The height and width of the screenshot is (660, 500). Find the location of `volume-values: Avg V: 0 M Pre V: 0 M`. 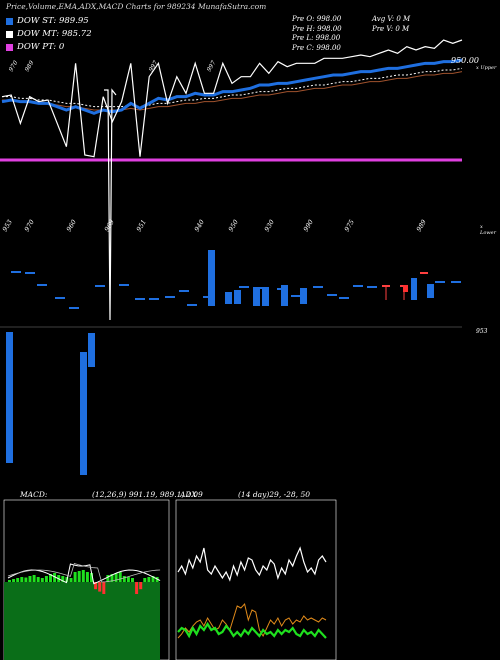

volume-values: Avg V: 0 M Pre V: 0 M is located at coordinates (391, 24).